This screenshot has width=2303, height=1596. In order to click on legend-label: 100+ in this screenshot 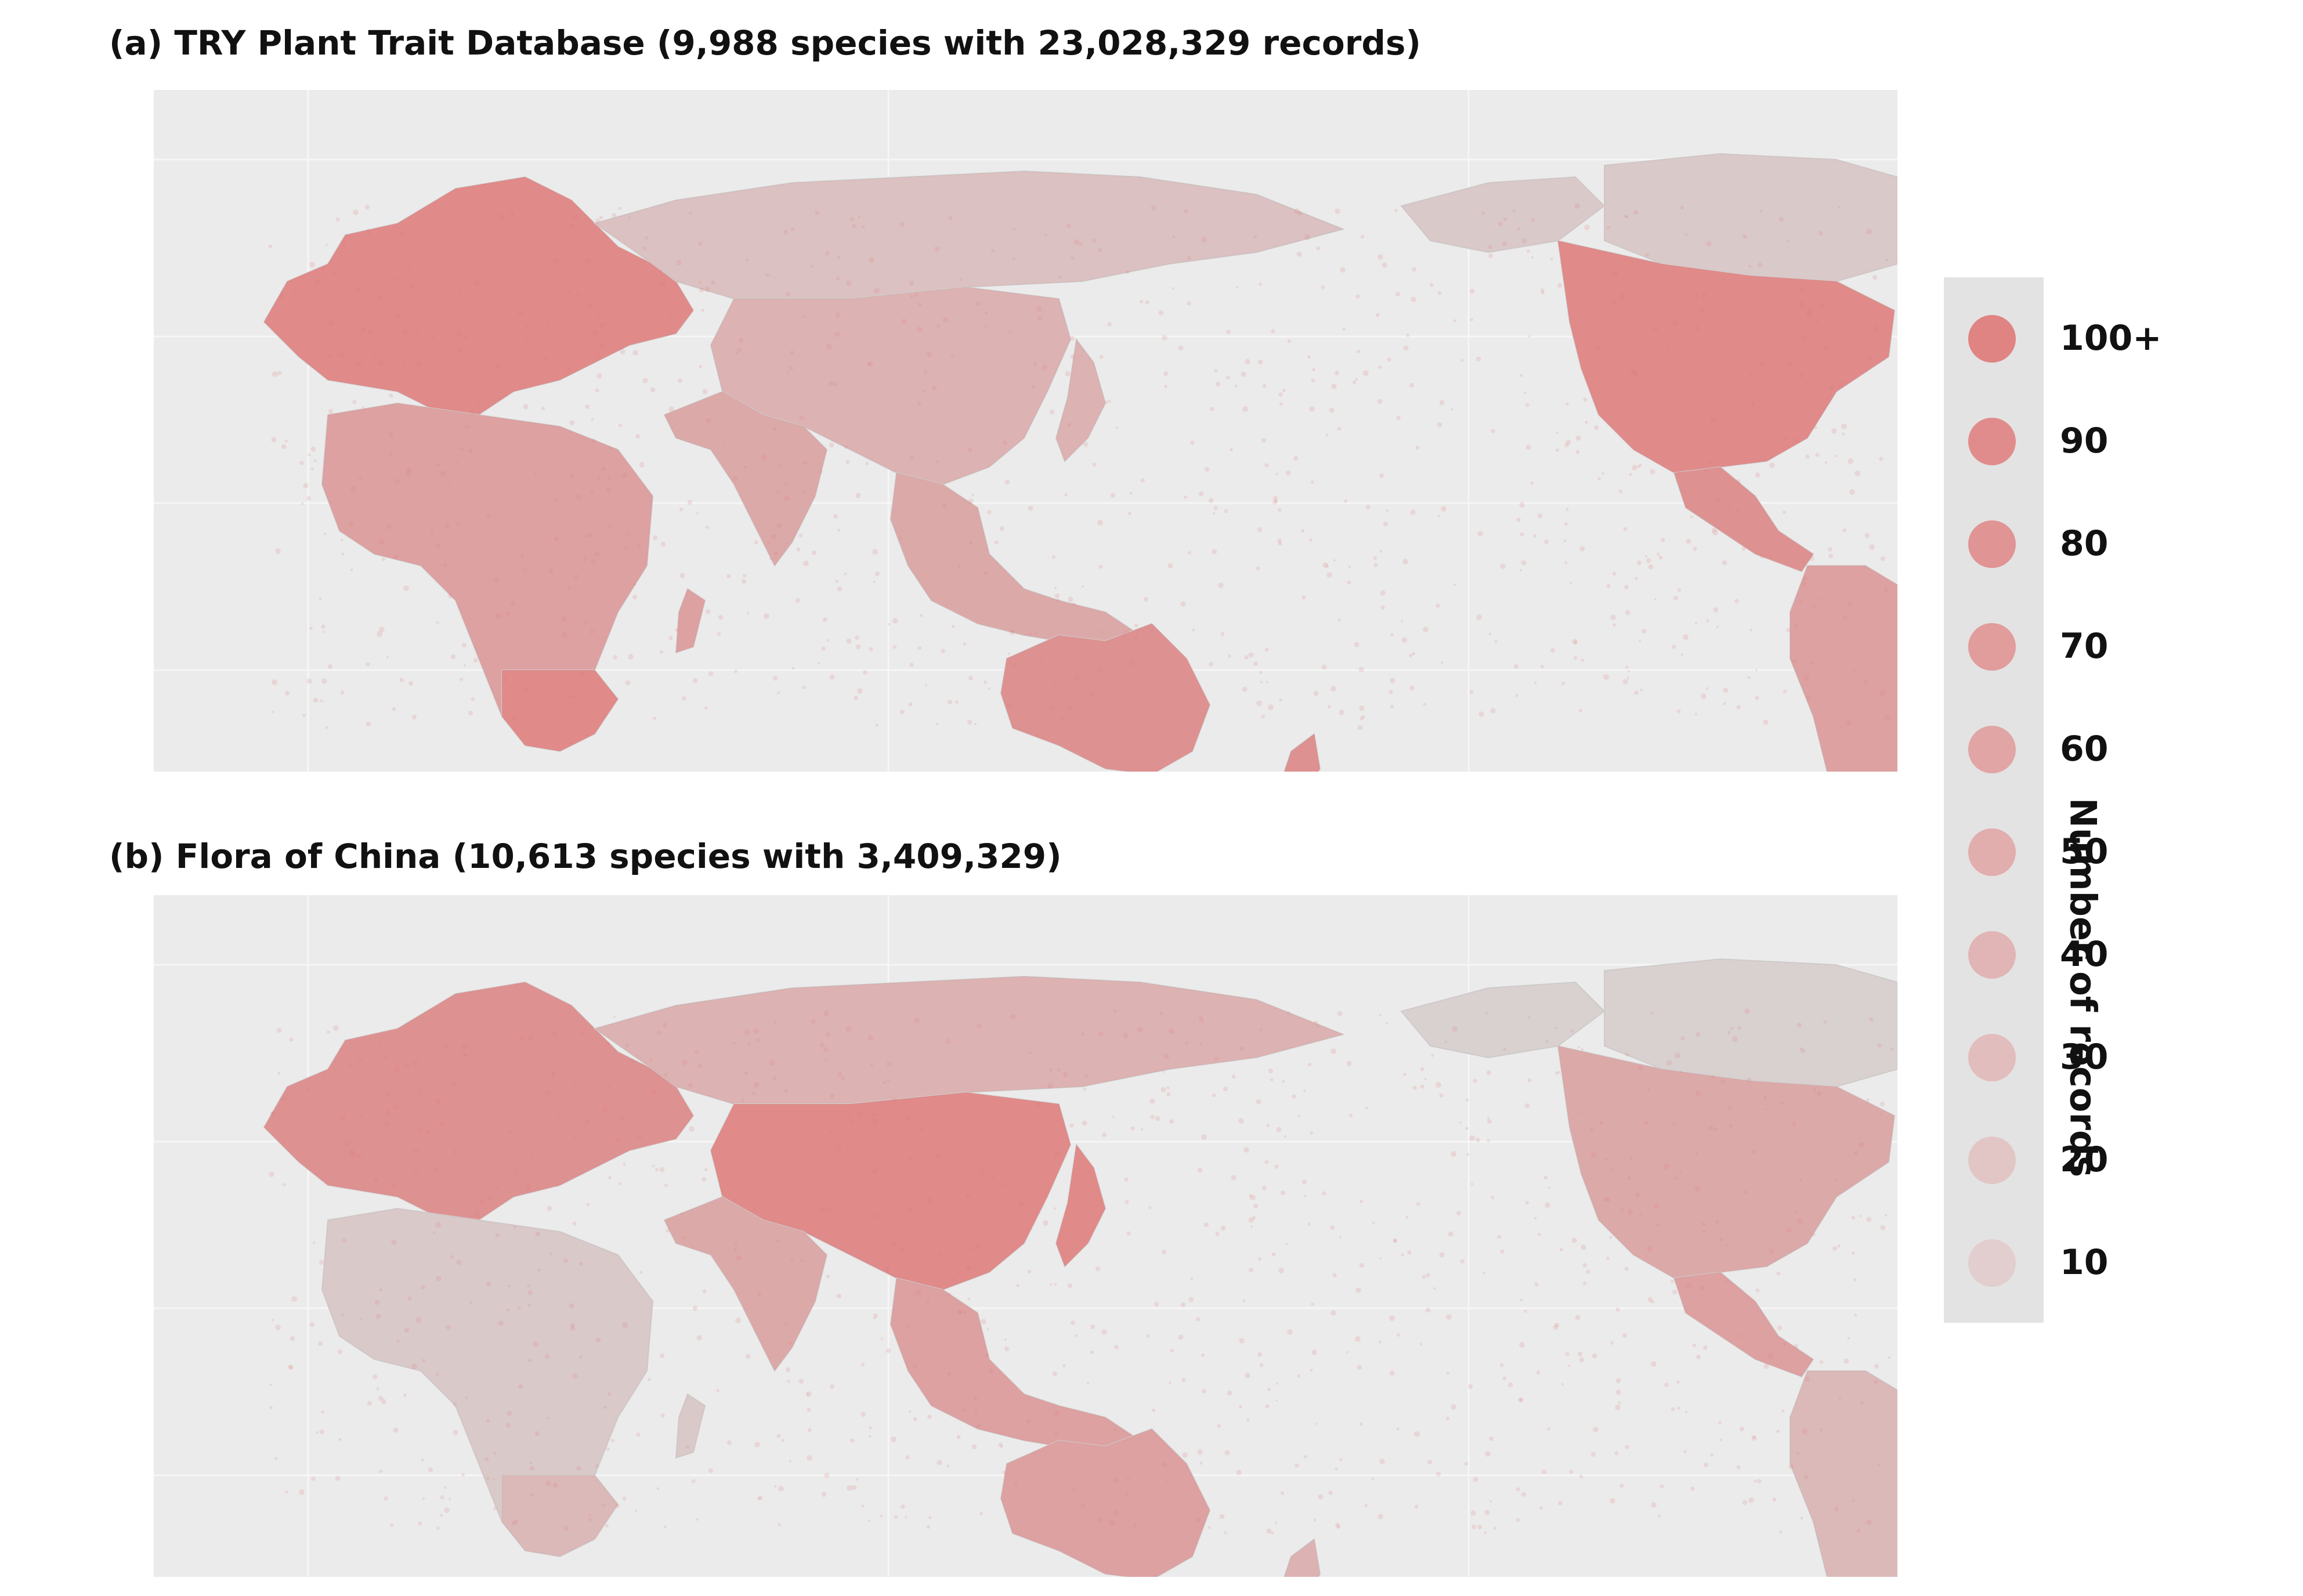, I will do `click(2111, 338)`.